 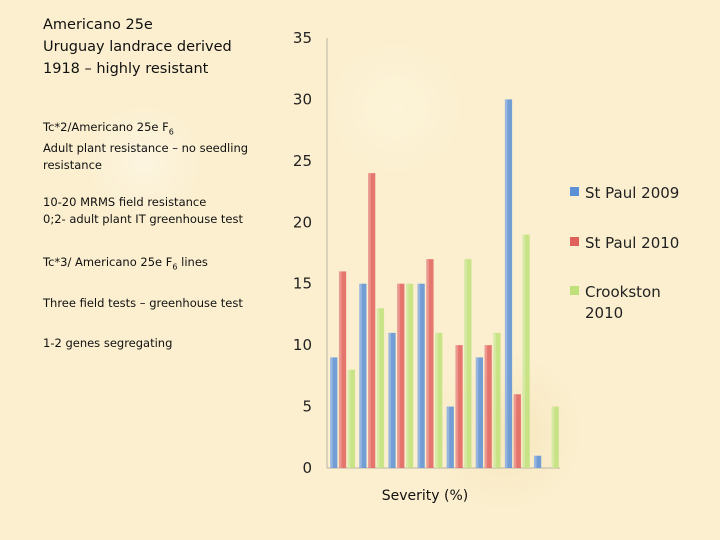 What do you see at coordinates (302, 345) in the screenshot?
I see `y-tick-label: 10` at bounding box center [302, 345].